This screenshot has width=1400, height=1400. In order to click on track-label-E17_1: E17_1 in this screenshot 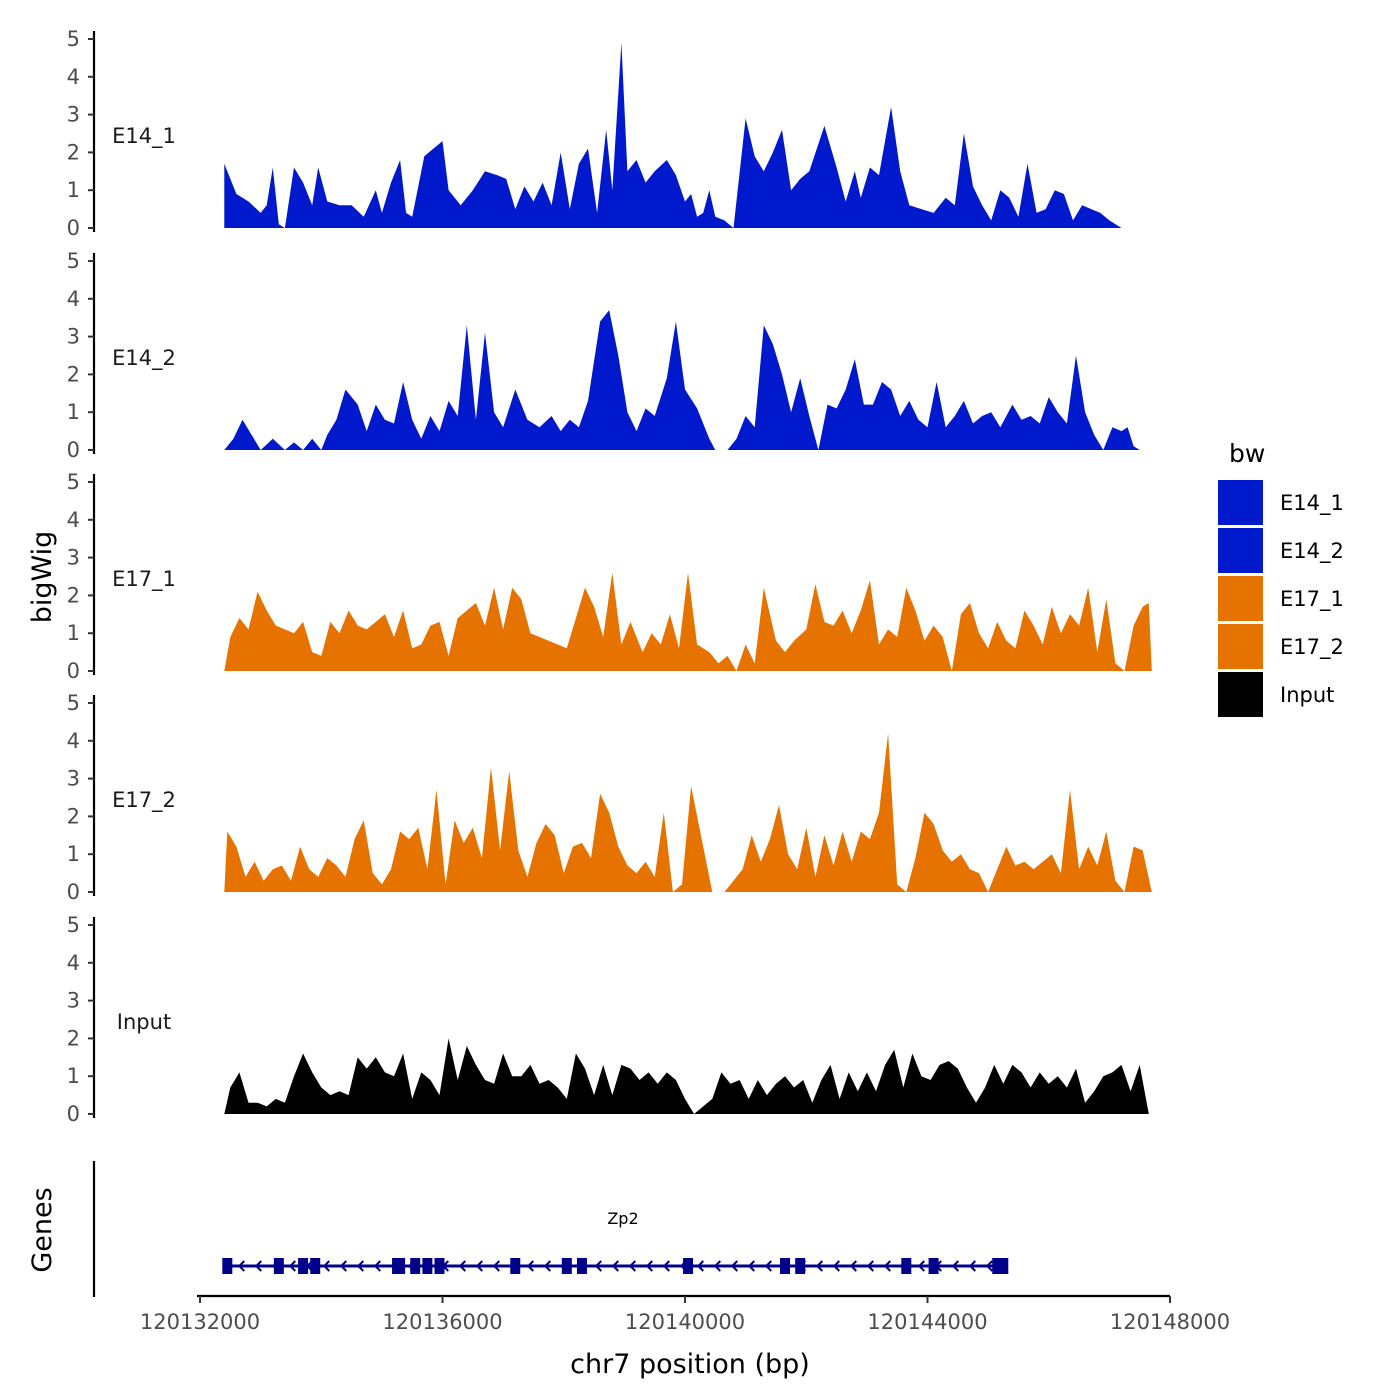, I will do `click(144, 579)`.